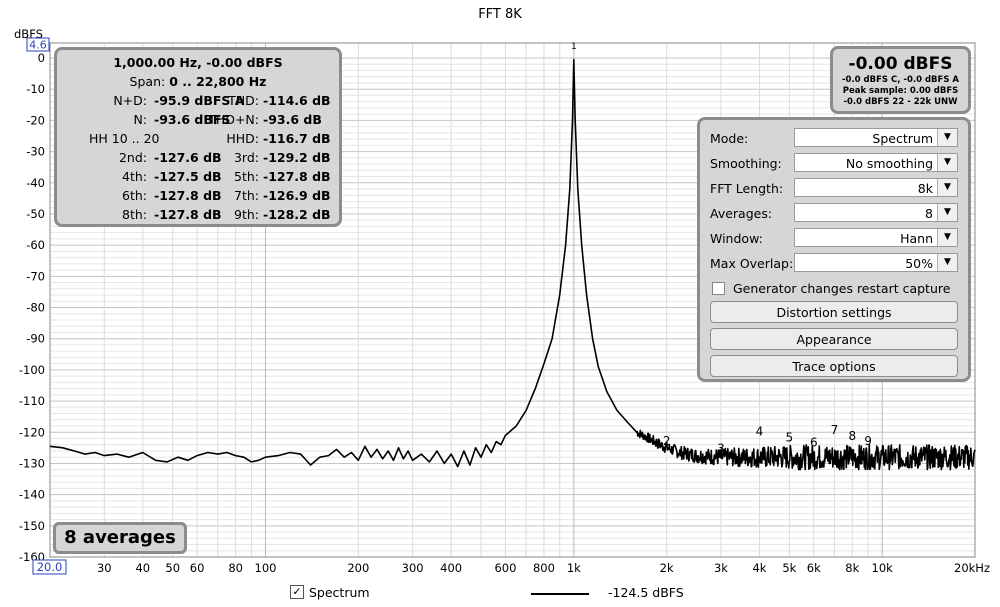  I want to click on x-tick-label: 3k, so click(721, 568).